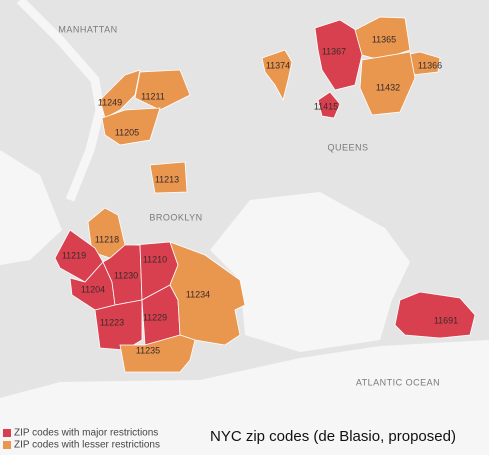  I want to click on zip-label: 11691, so click(446, 320).